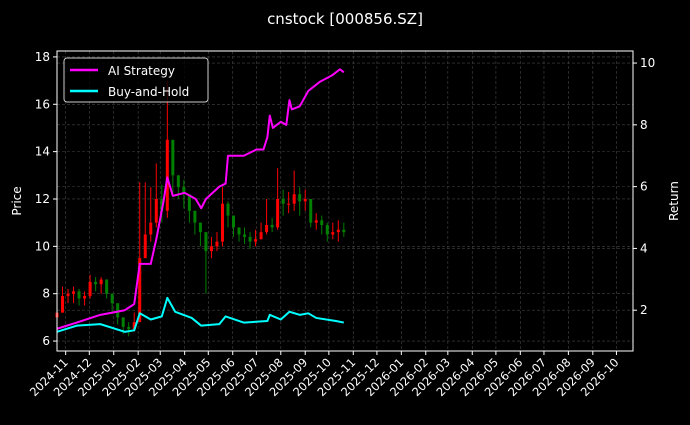  I want to click on y-tick-label: 12, so click(42, 199).